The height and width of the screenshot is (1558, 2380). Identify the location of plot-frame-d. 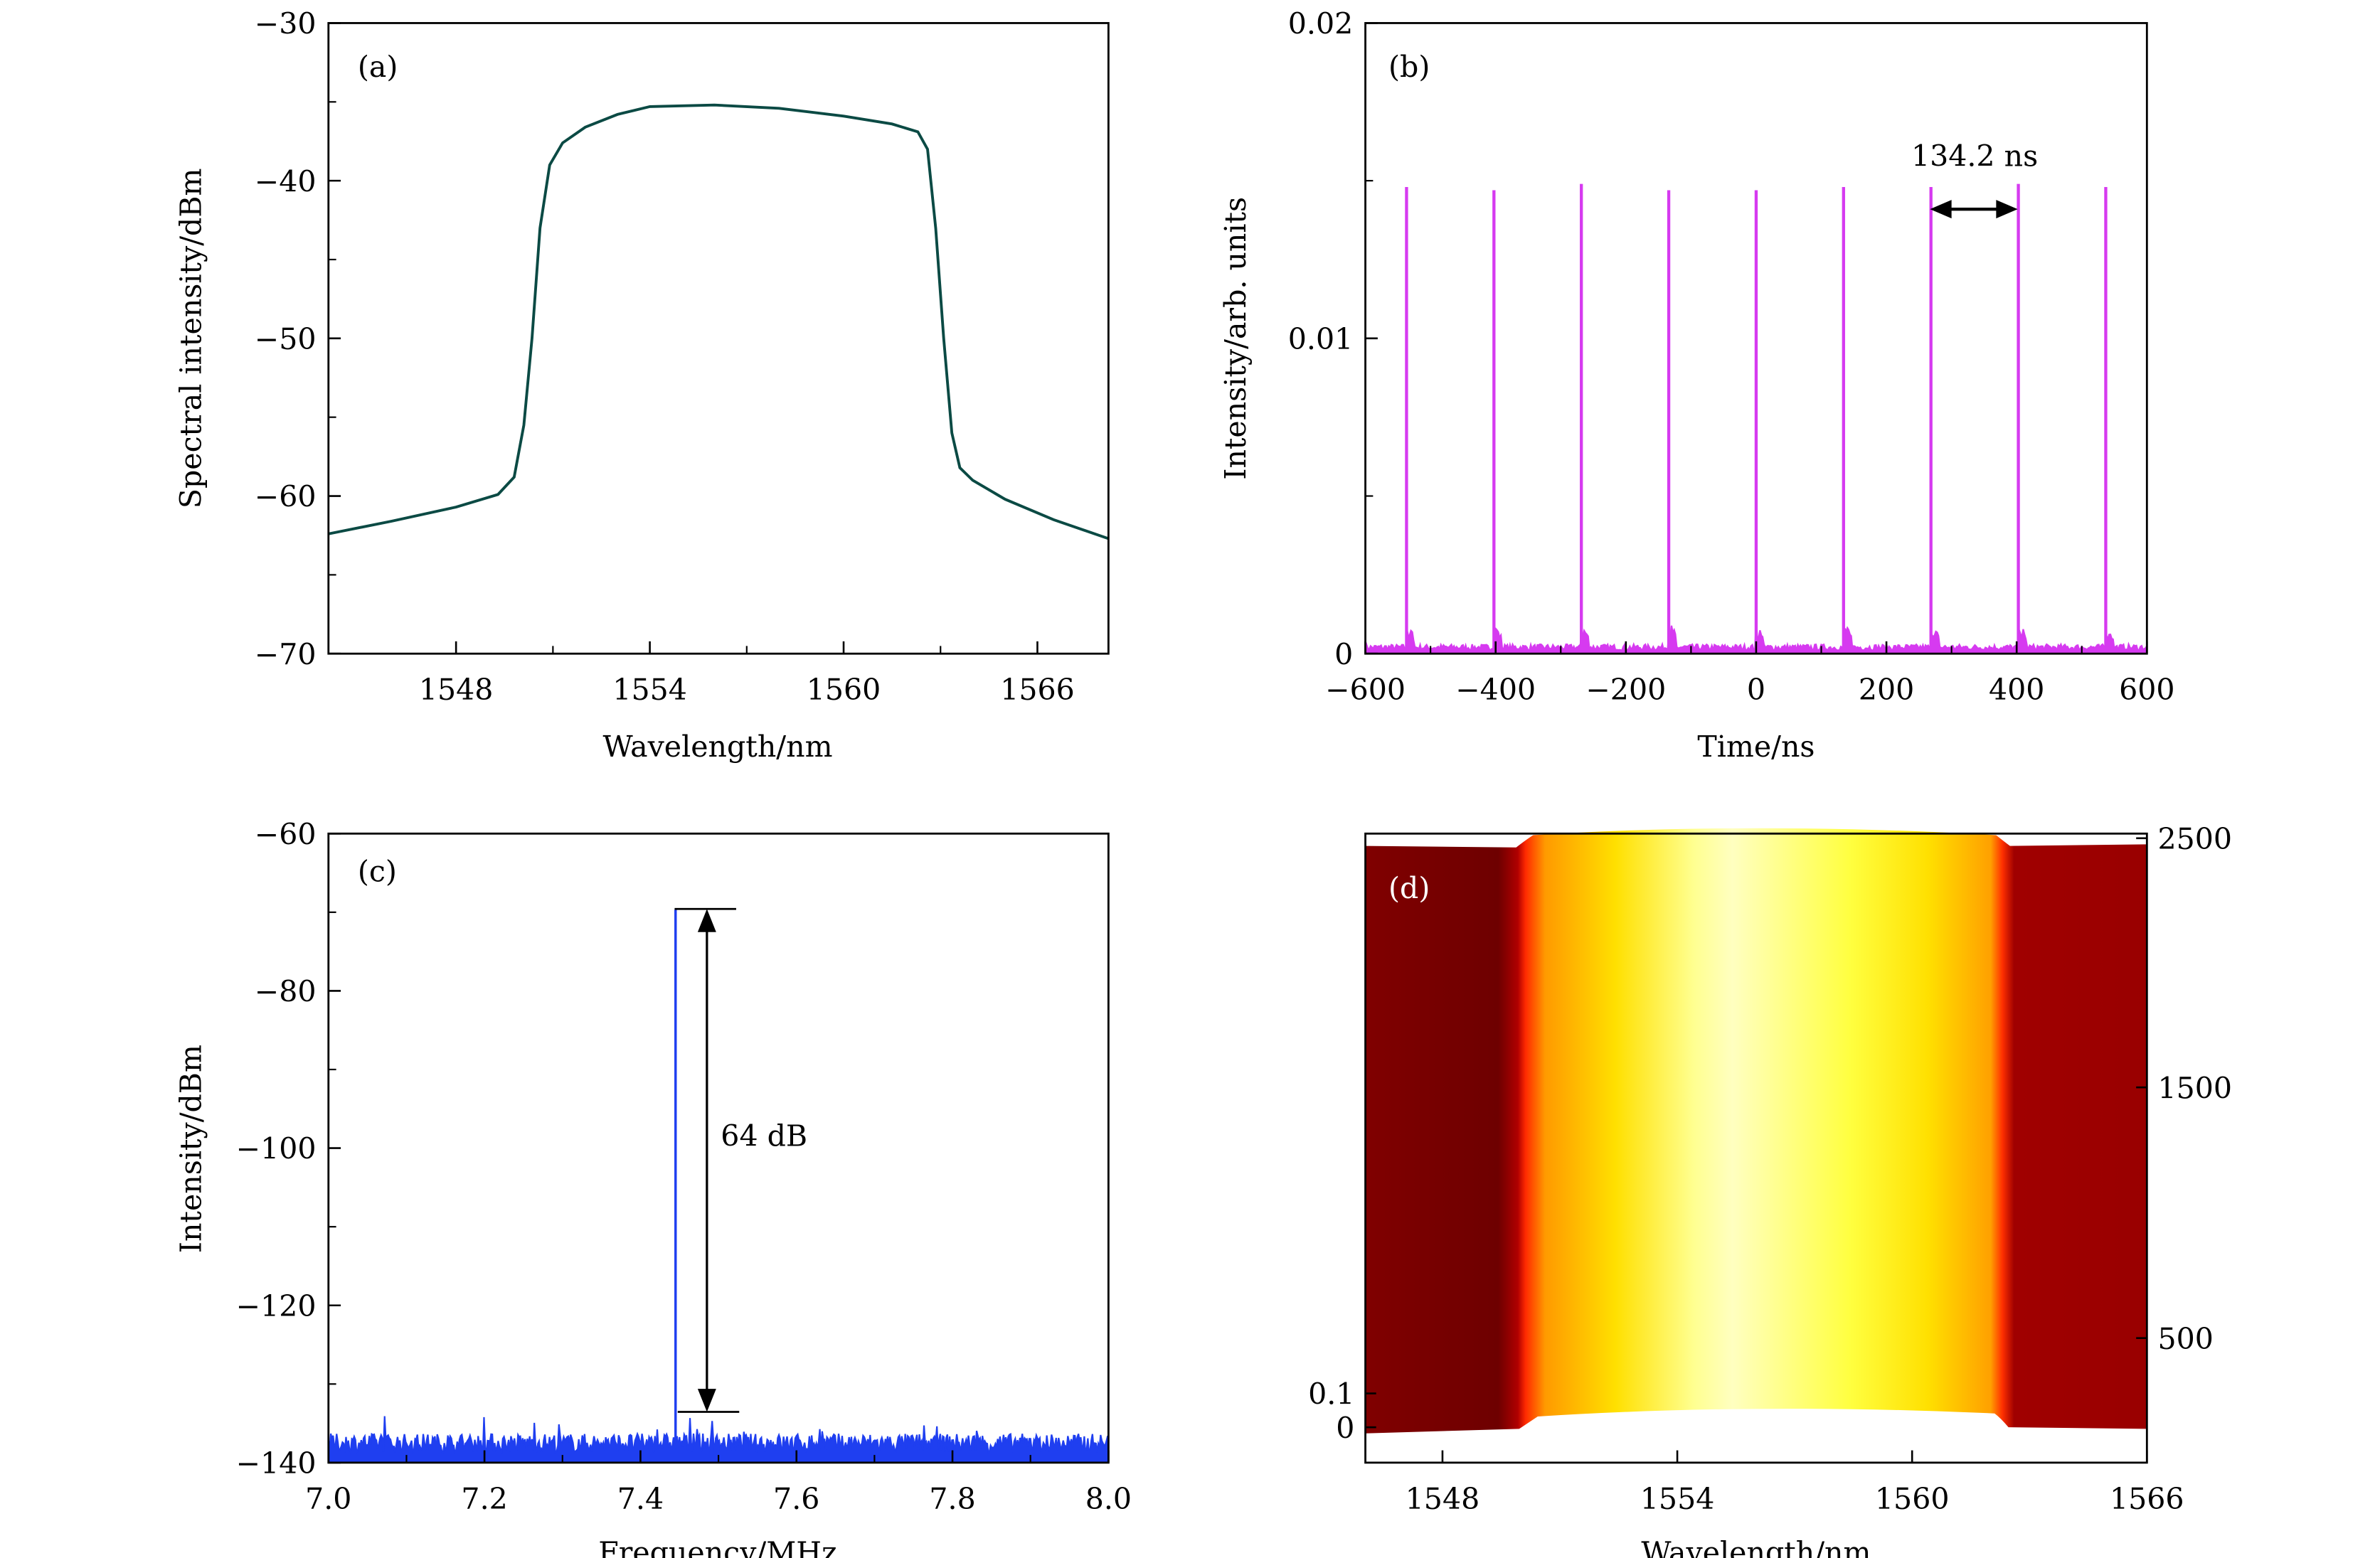
(1756, 1148).